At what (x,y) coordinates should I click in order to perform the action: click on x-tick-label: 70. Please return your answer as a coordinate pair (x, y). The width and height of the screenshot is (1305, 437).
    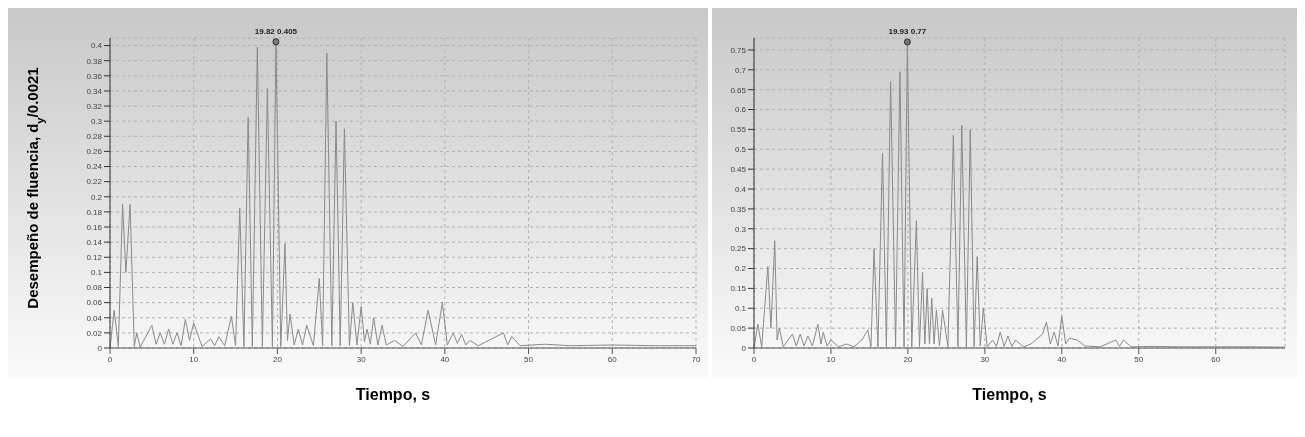
    Looking at the image, I should click on (696, 359).